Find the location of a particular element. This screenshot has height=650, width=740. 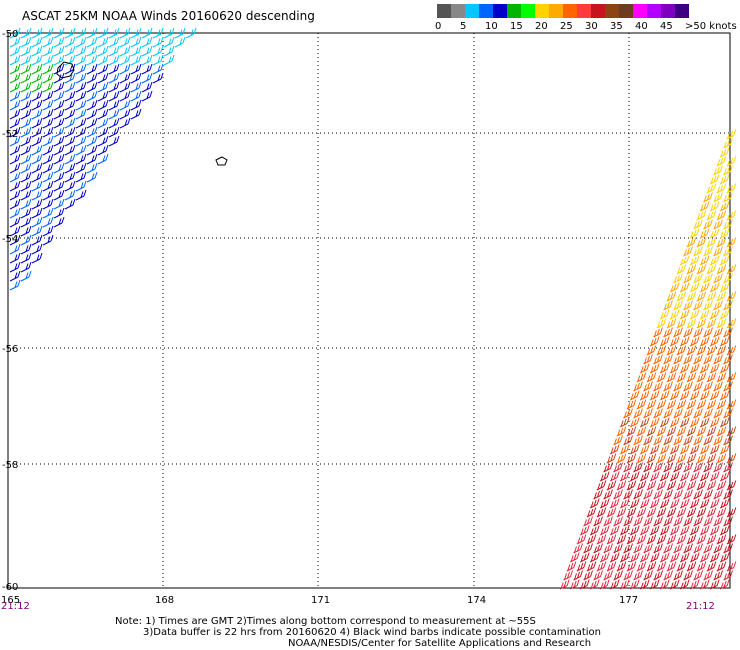

time-label-right: 21:12 is located at coordinates (700, 606).